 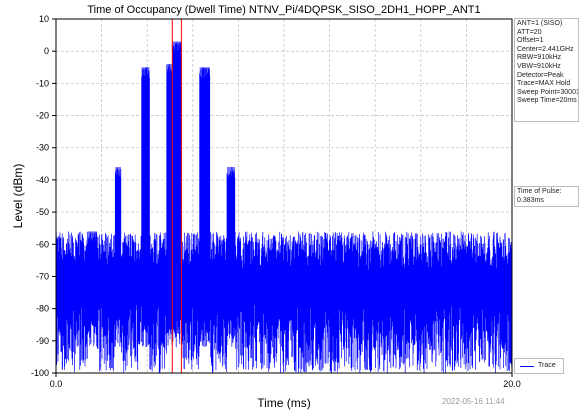 I want to click on x-axis-label: Time (ms), so click(x=284, y=403).